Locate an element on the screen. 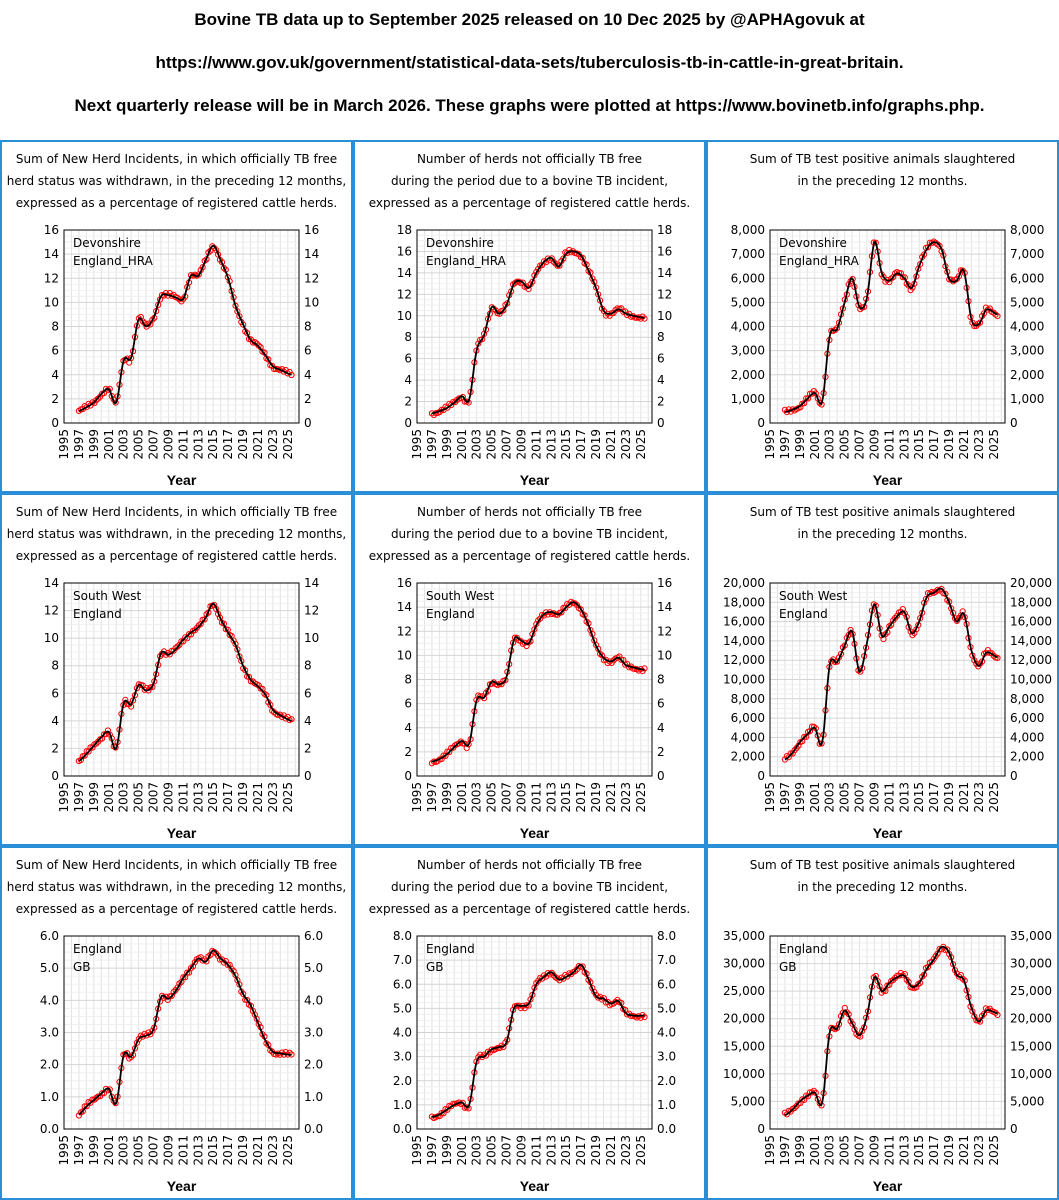 The image size is (1059, 1200). x-tick-label: 1995 is located at coordinates (417, 797).